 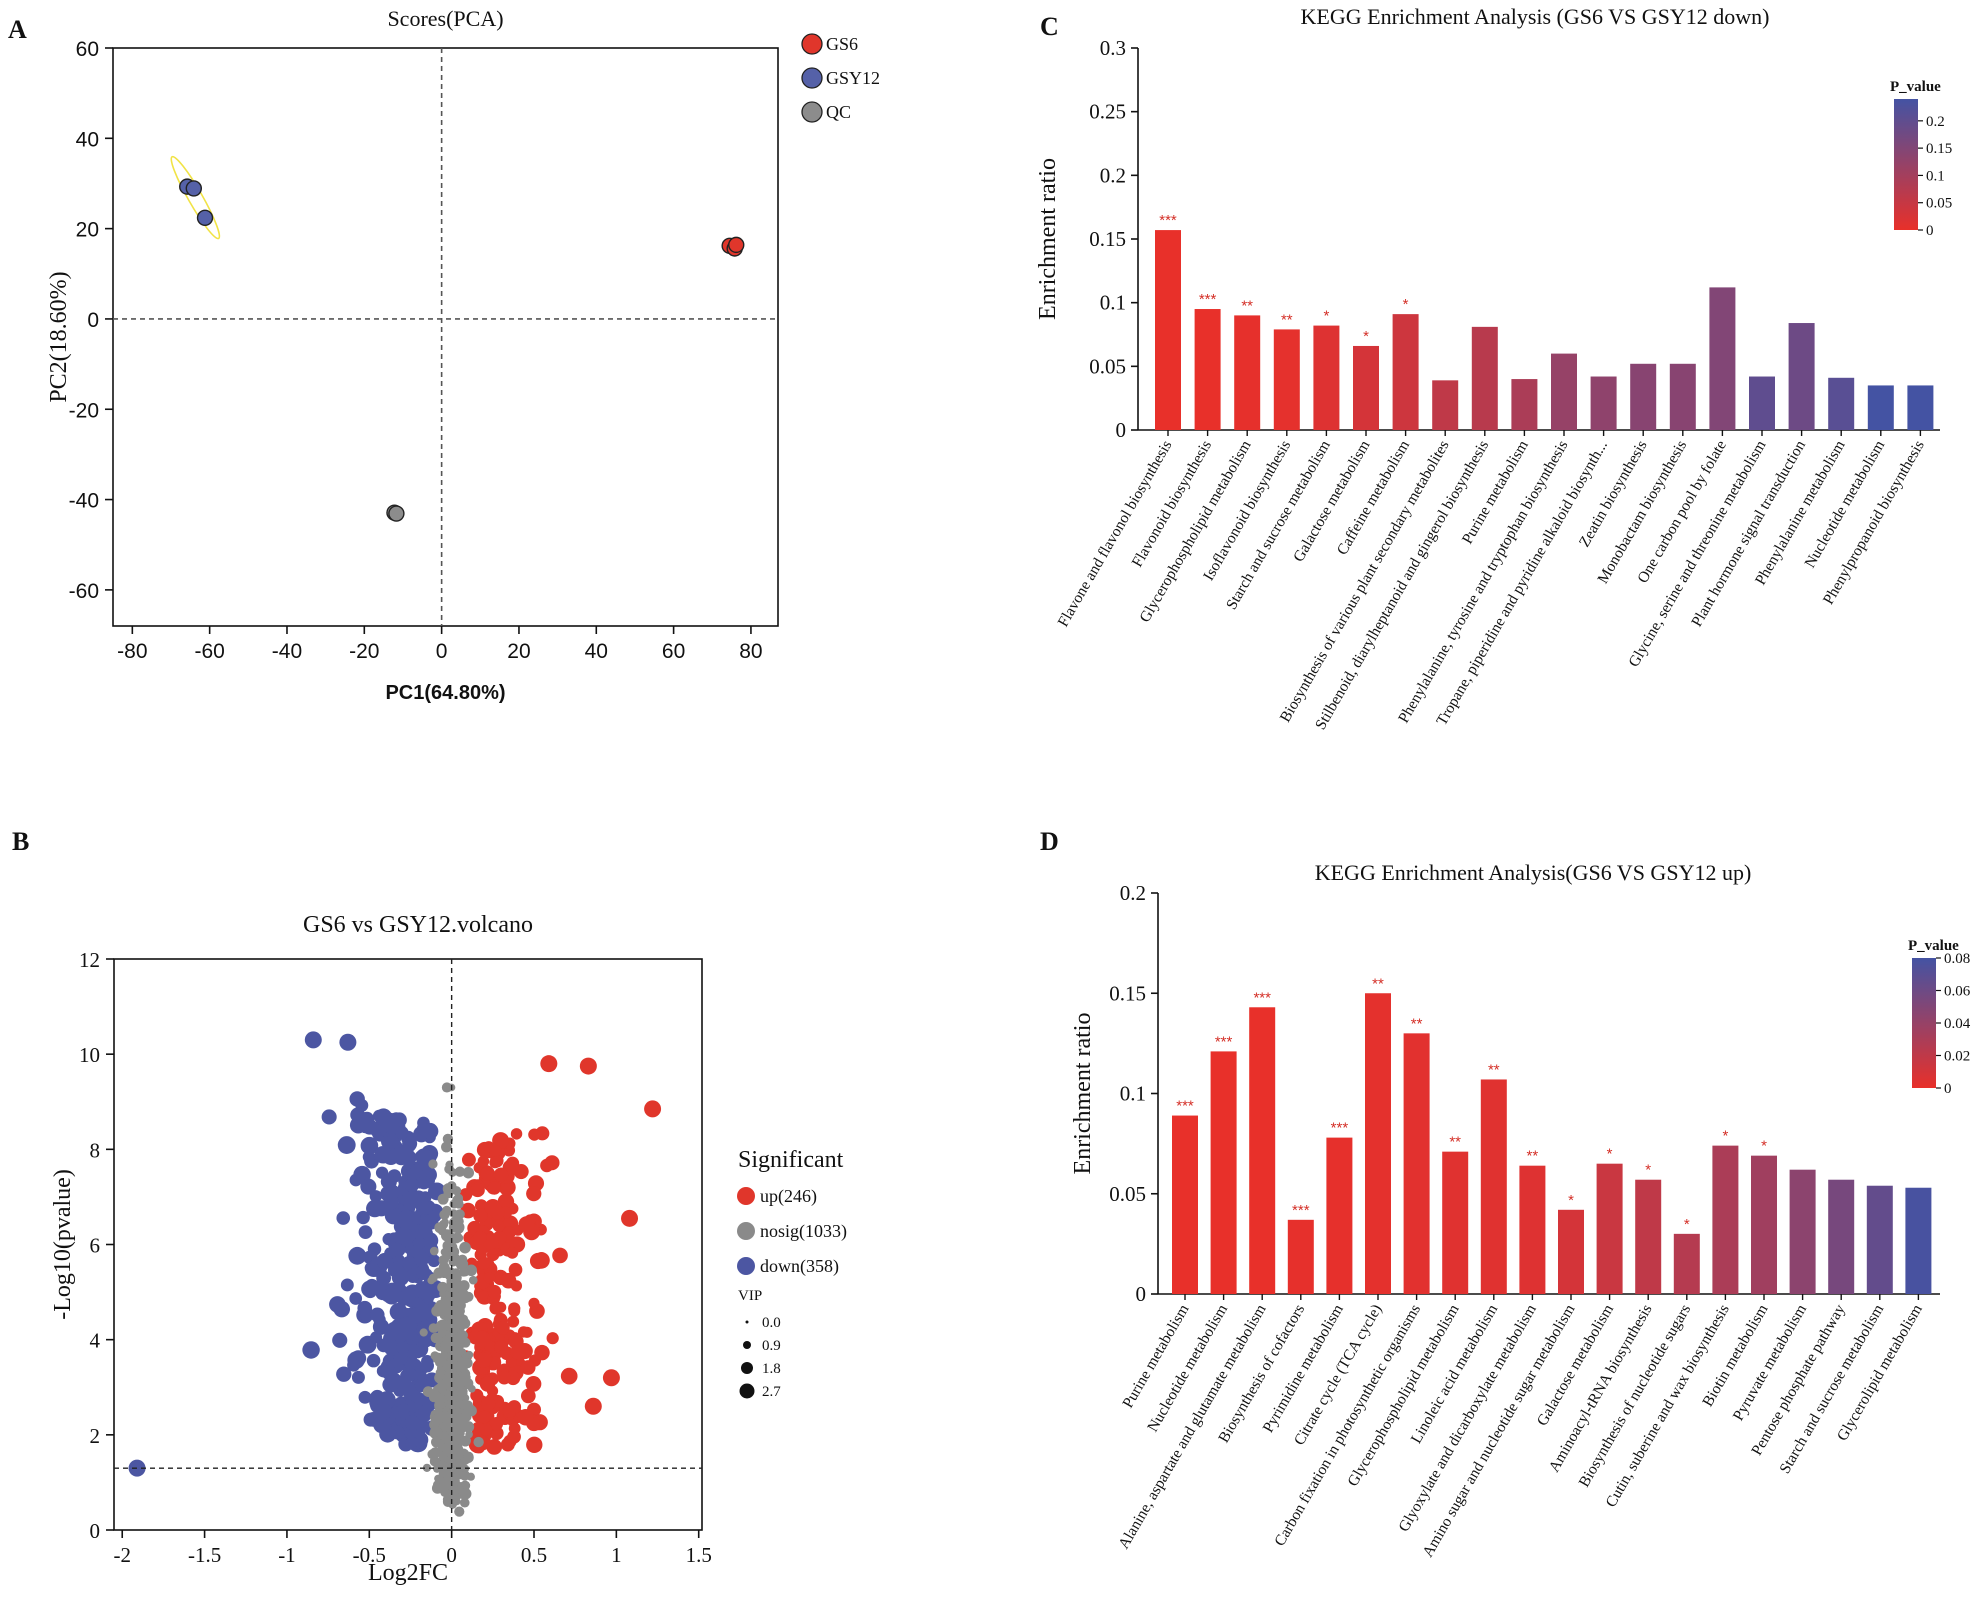 I want to click on kegg-up-colorbar-tick-label: 0.08, so click(x=1957, y=959).